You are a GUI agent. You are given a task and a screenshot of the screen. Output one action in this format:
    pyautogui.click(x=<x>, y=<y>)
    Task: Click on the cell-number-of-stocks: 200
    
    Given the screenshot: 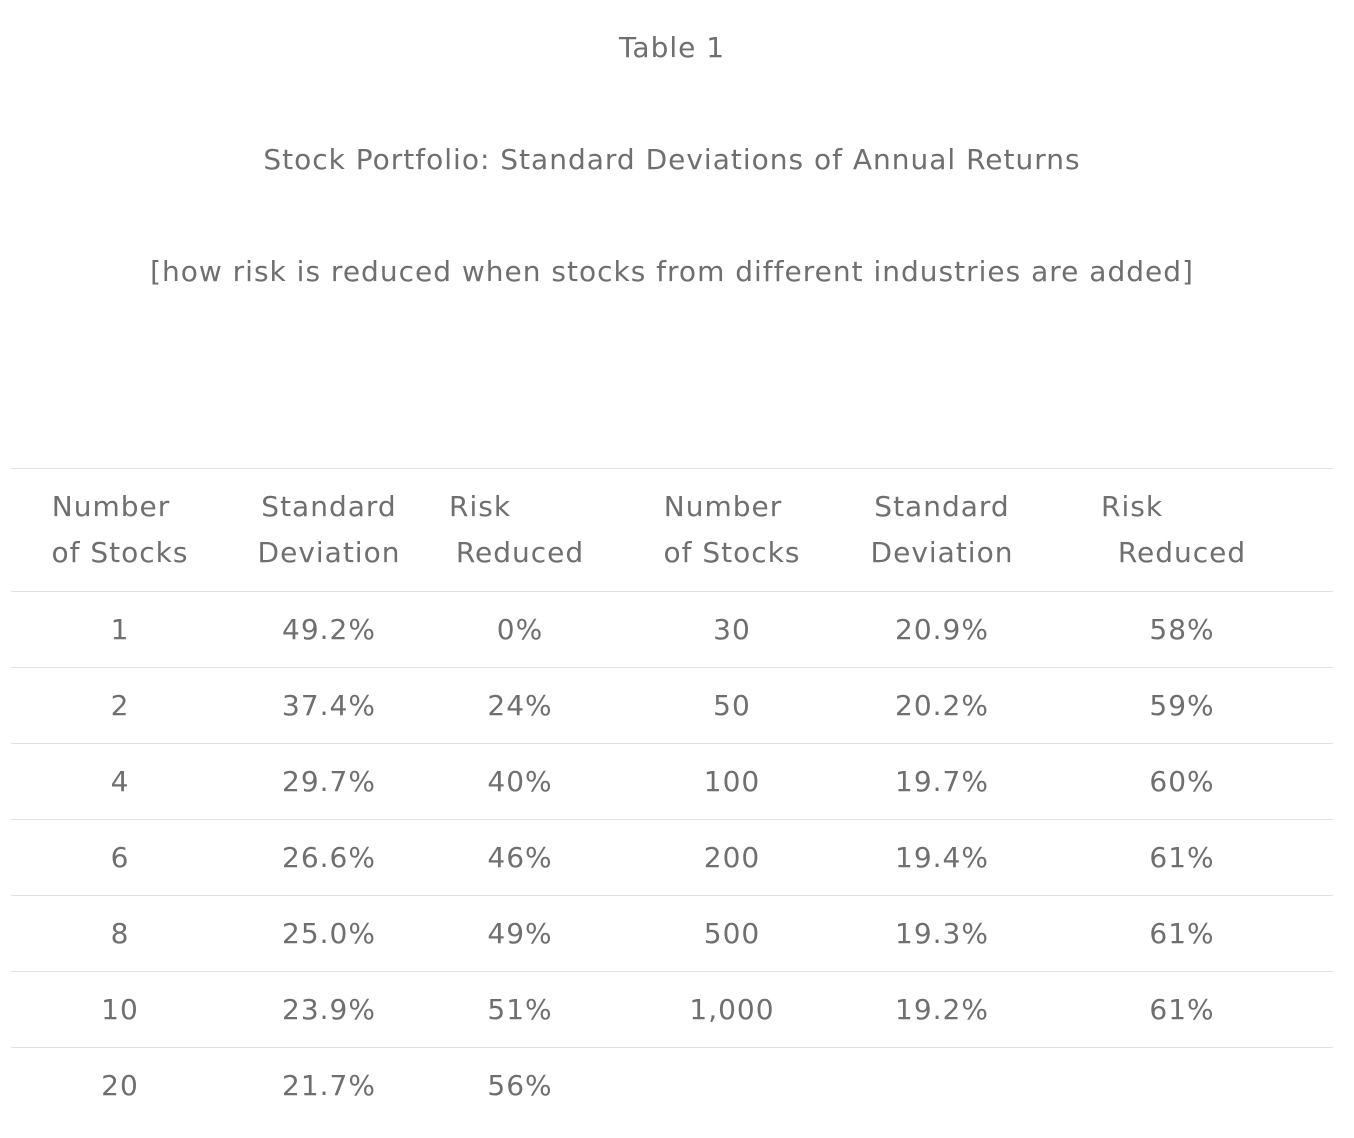 What is the action you would take?
    pyautogui.click(x=732, y=857)
    